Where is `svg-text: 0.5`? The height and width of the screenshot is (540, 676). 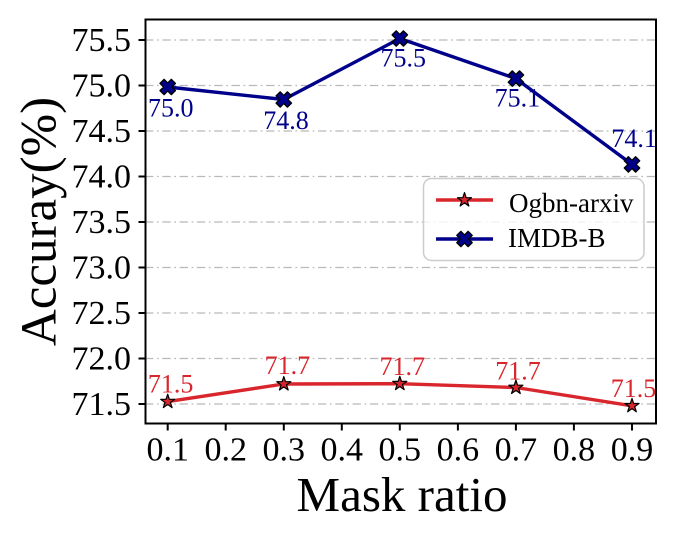
svg-text: 0.5 is located at coordinates (400, 450).